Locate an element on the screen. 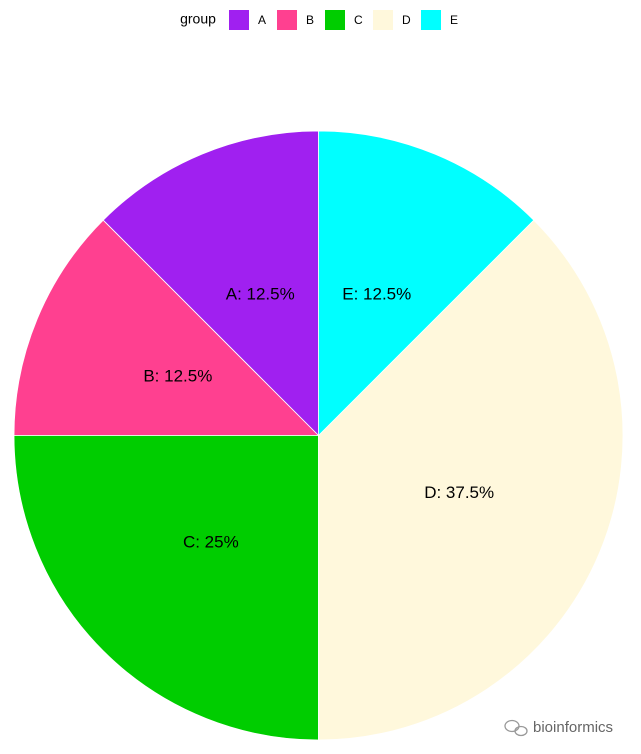 Image resolution: width=641 pixels, height=754 pixels. slice-label: C: 25% is located at coordinates (211, 542).